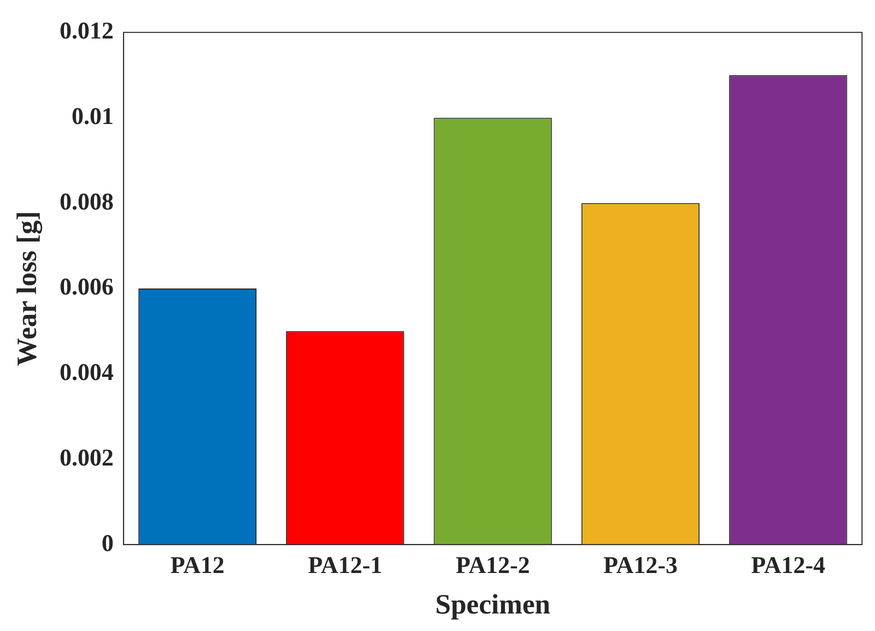  What do you see at coordinates (788, 566) in the screenshot?
I see `x-tick-label: PA12-4` at bounding box center [788, 566].